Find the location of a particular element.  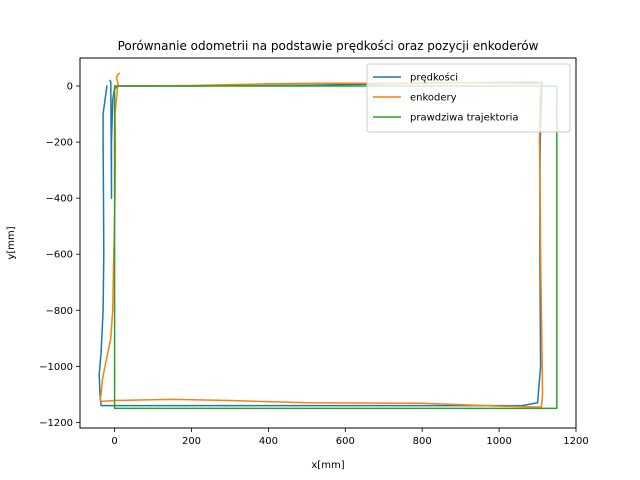

legend-box is located at coordinates (468, 98).